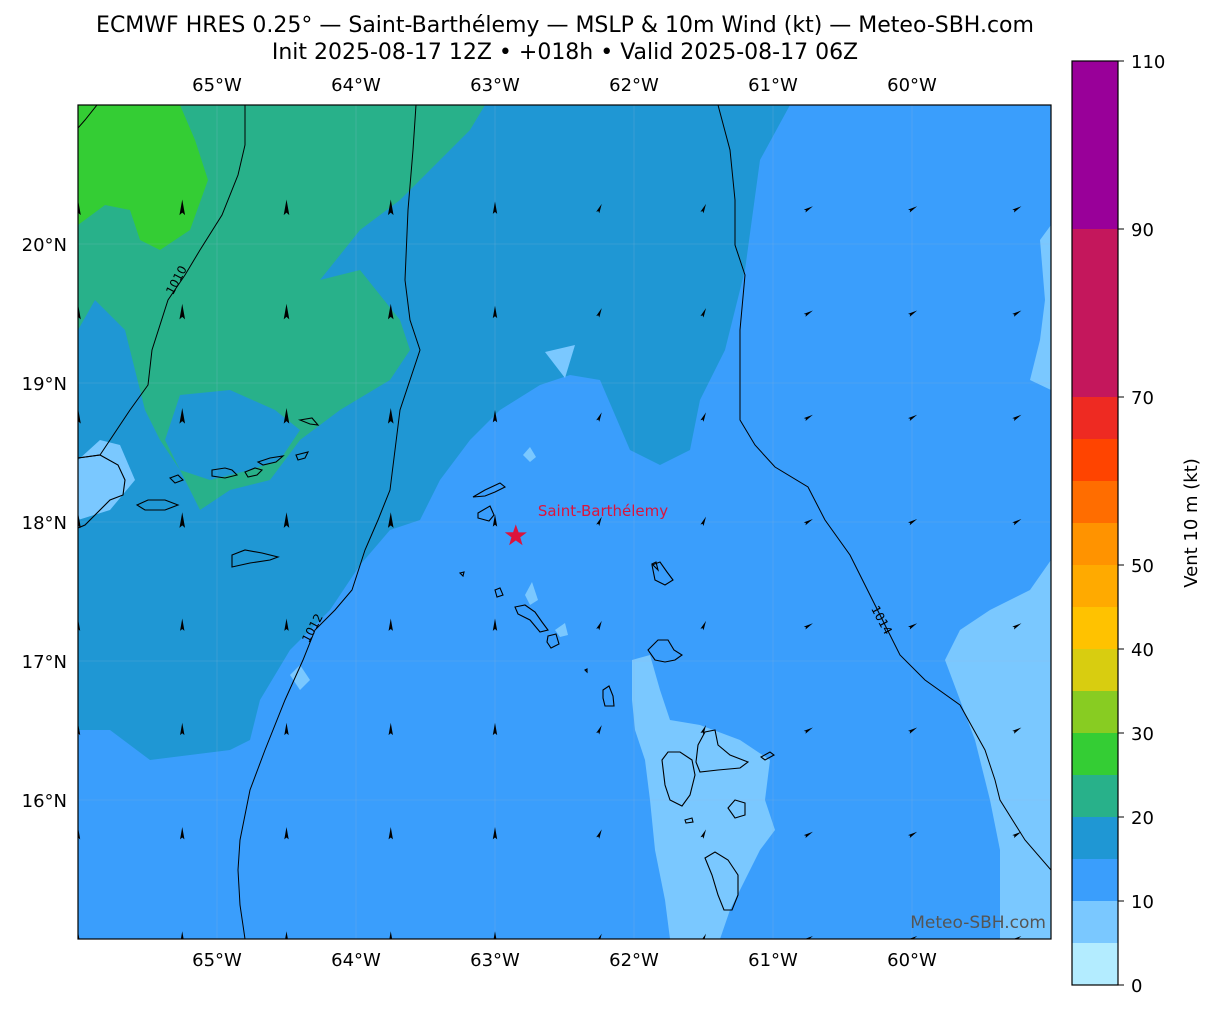  I want to click on island-puerto-rico, so click(255, 558).